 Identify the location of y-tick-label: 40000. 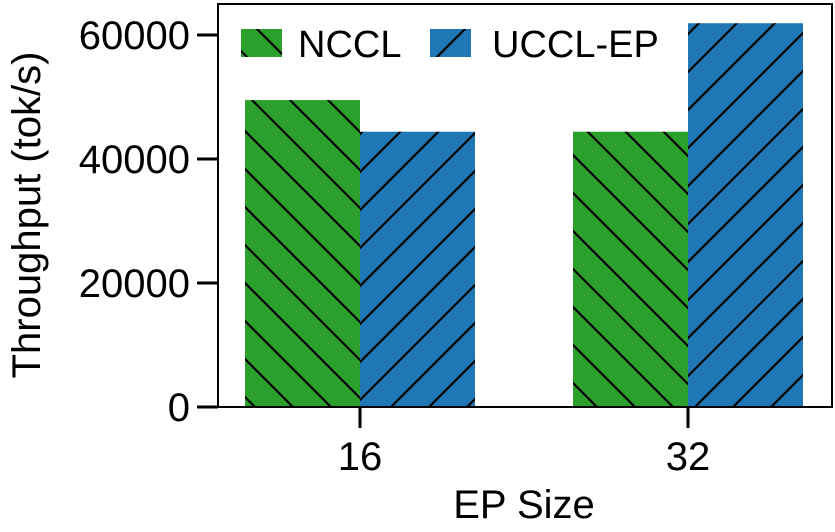
(134, 160).